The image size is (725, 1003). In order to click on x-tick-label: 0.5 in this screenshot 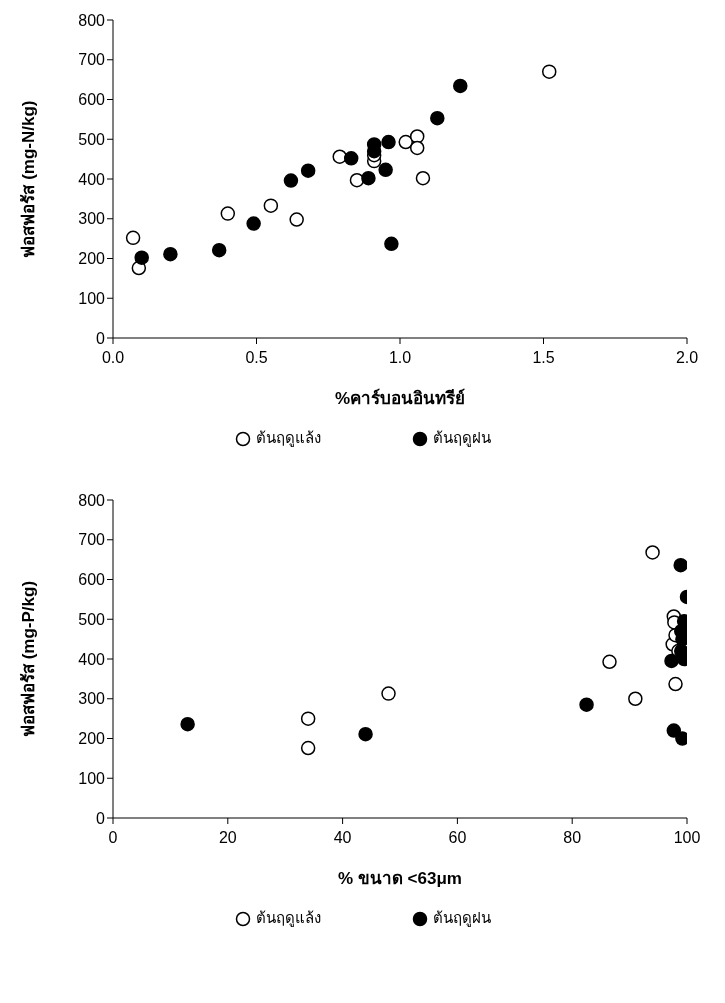, I will do `click(256, 358)`.